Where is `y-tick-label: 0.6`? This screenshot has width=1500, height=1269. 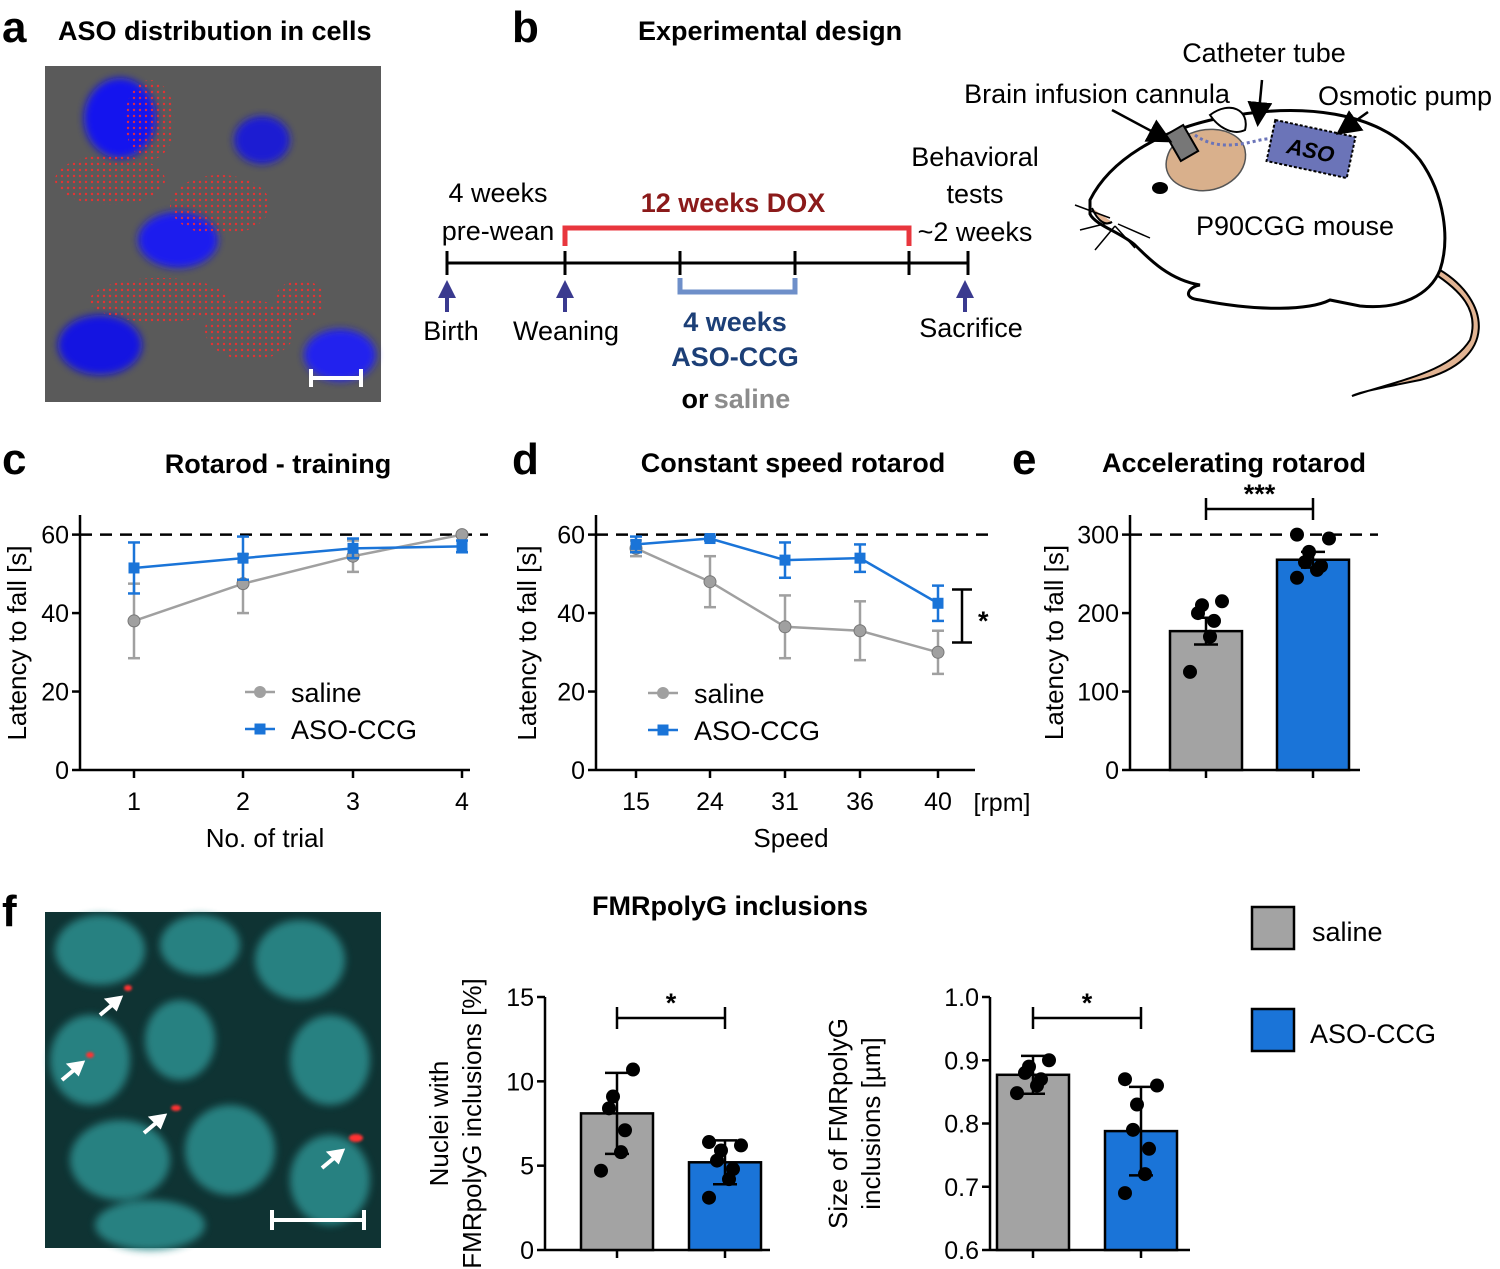
y-tick-label: 0.6 is located at coordinates (961, 1251).